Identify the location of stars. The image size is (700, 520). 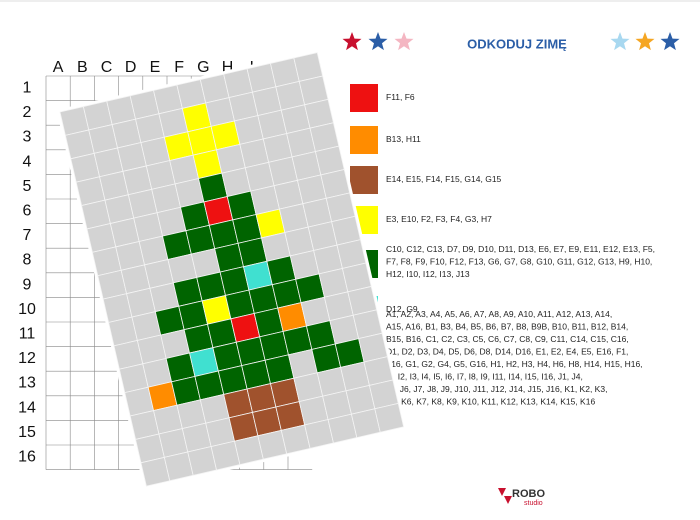
(511, 41).